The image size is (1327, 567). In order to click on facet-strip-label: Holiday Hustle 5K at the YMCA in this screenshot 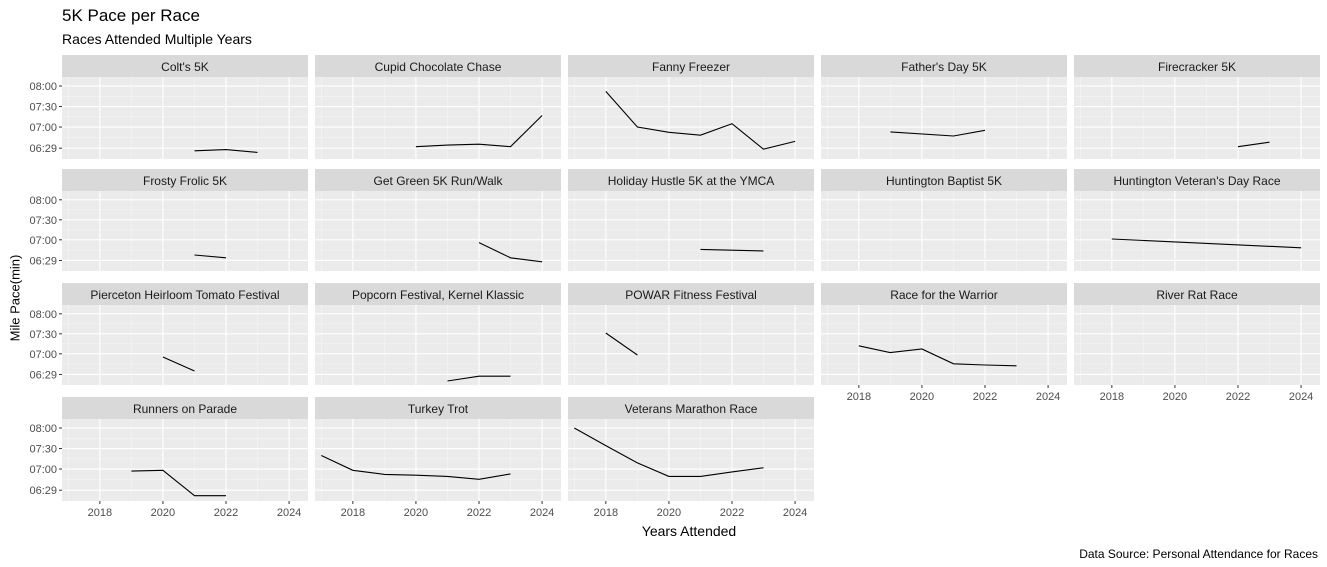, I will do `click(691, 181)`.